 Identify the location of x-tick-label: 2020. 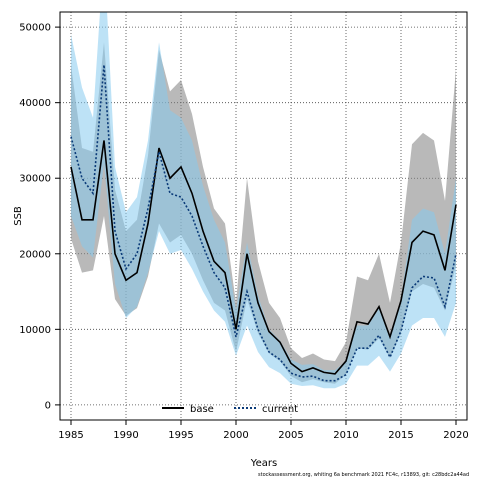
(455, 435).